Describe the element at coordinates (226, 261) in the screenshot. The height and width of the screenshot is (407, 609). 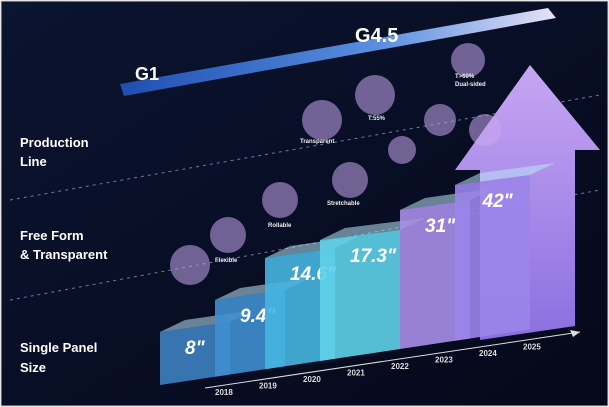
I see `product-label: Flexible` at that location.